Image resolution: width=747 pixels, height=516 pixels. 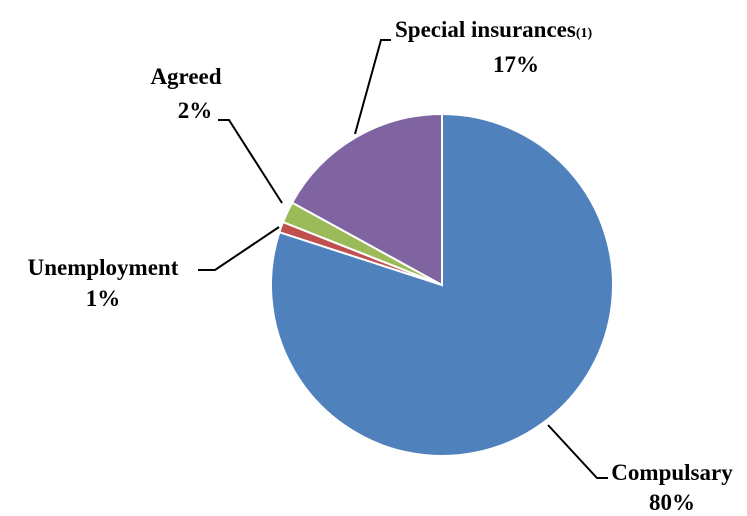 What do you see at coordinates (493, 47) in the screenshot?
I see `label-special-insurances: Special insurances(1) 17%` at bounding box center [493, 47].